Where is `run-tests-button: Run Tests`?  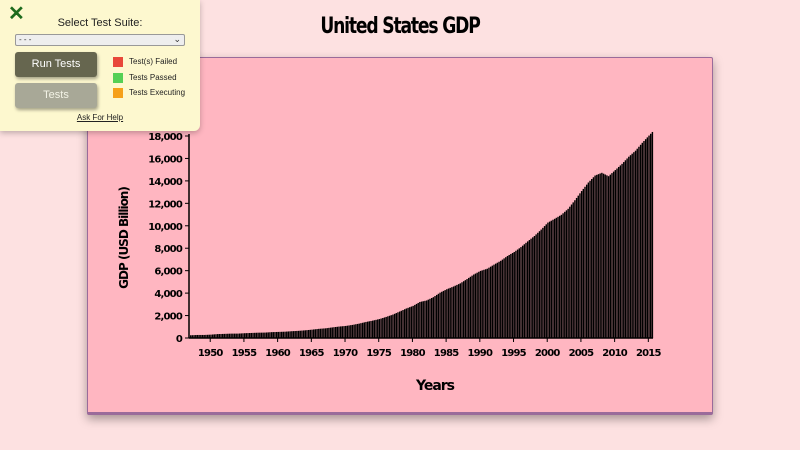 run-tests-button: Run Tests is located at coordinates (56, 64).